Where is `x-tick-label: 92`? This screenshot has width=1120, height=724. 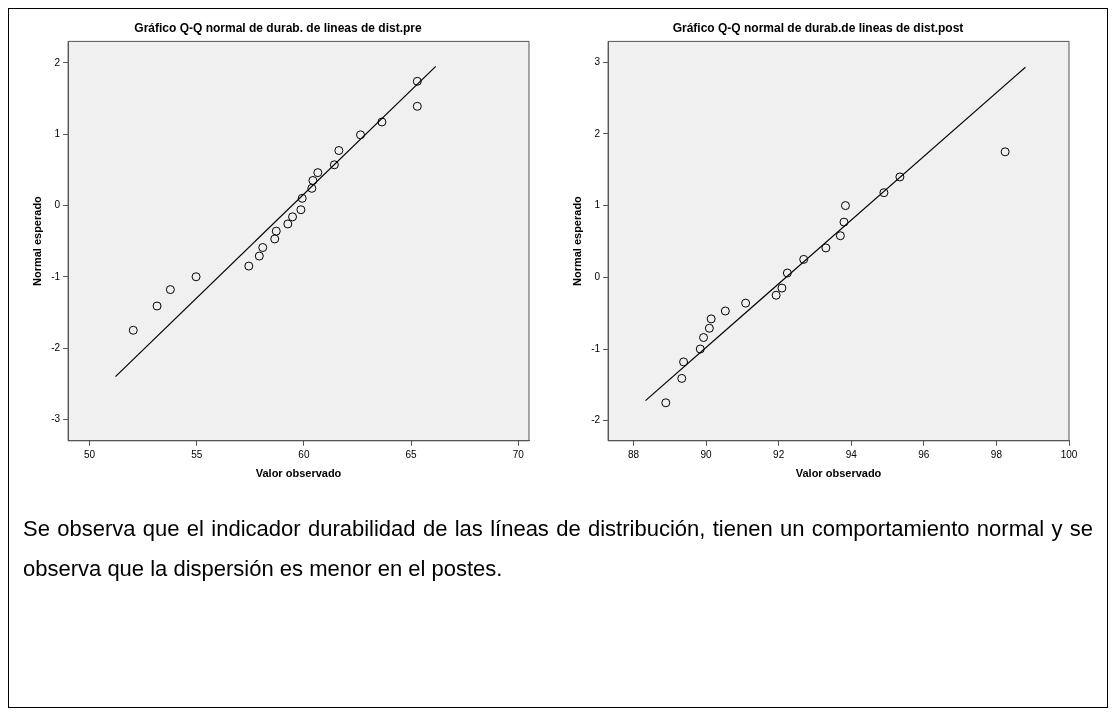
x-tick-label: 92 is located at coordinates (779, 454).